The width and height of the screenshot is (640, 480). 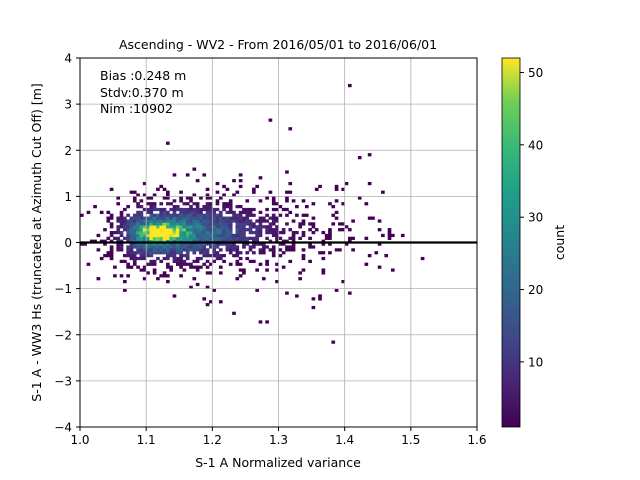 I want to click on x-tick-label: 1.1, so click(x=146, y=440).